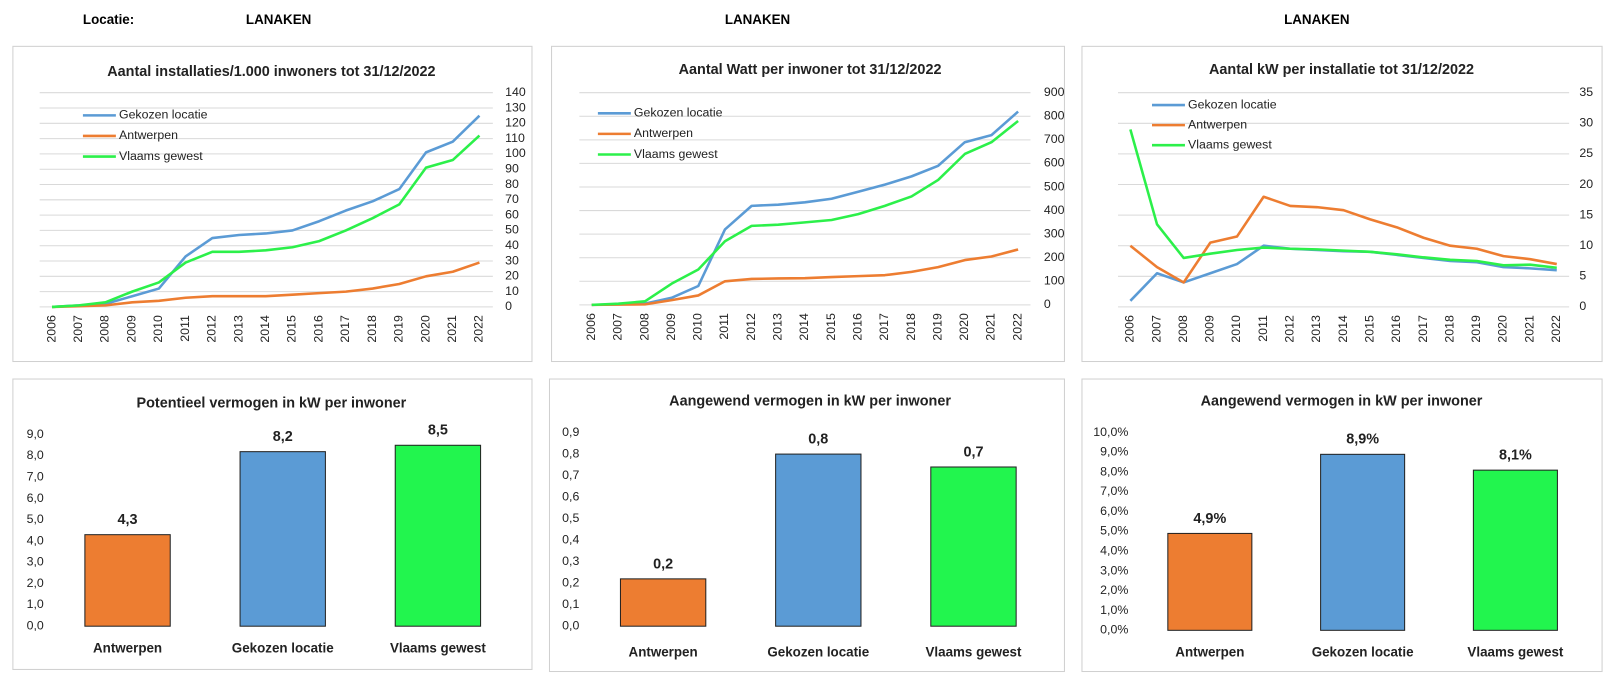  What do you see at coordinates (1114, 630) in the screenshot?
I see `y-tick-label: 0,0%` at bounding box center [1114, 630].